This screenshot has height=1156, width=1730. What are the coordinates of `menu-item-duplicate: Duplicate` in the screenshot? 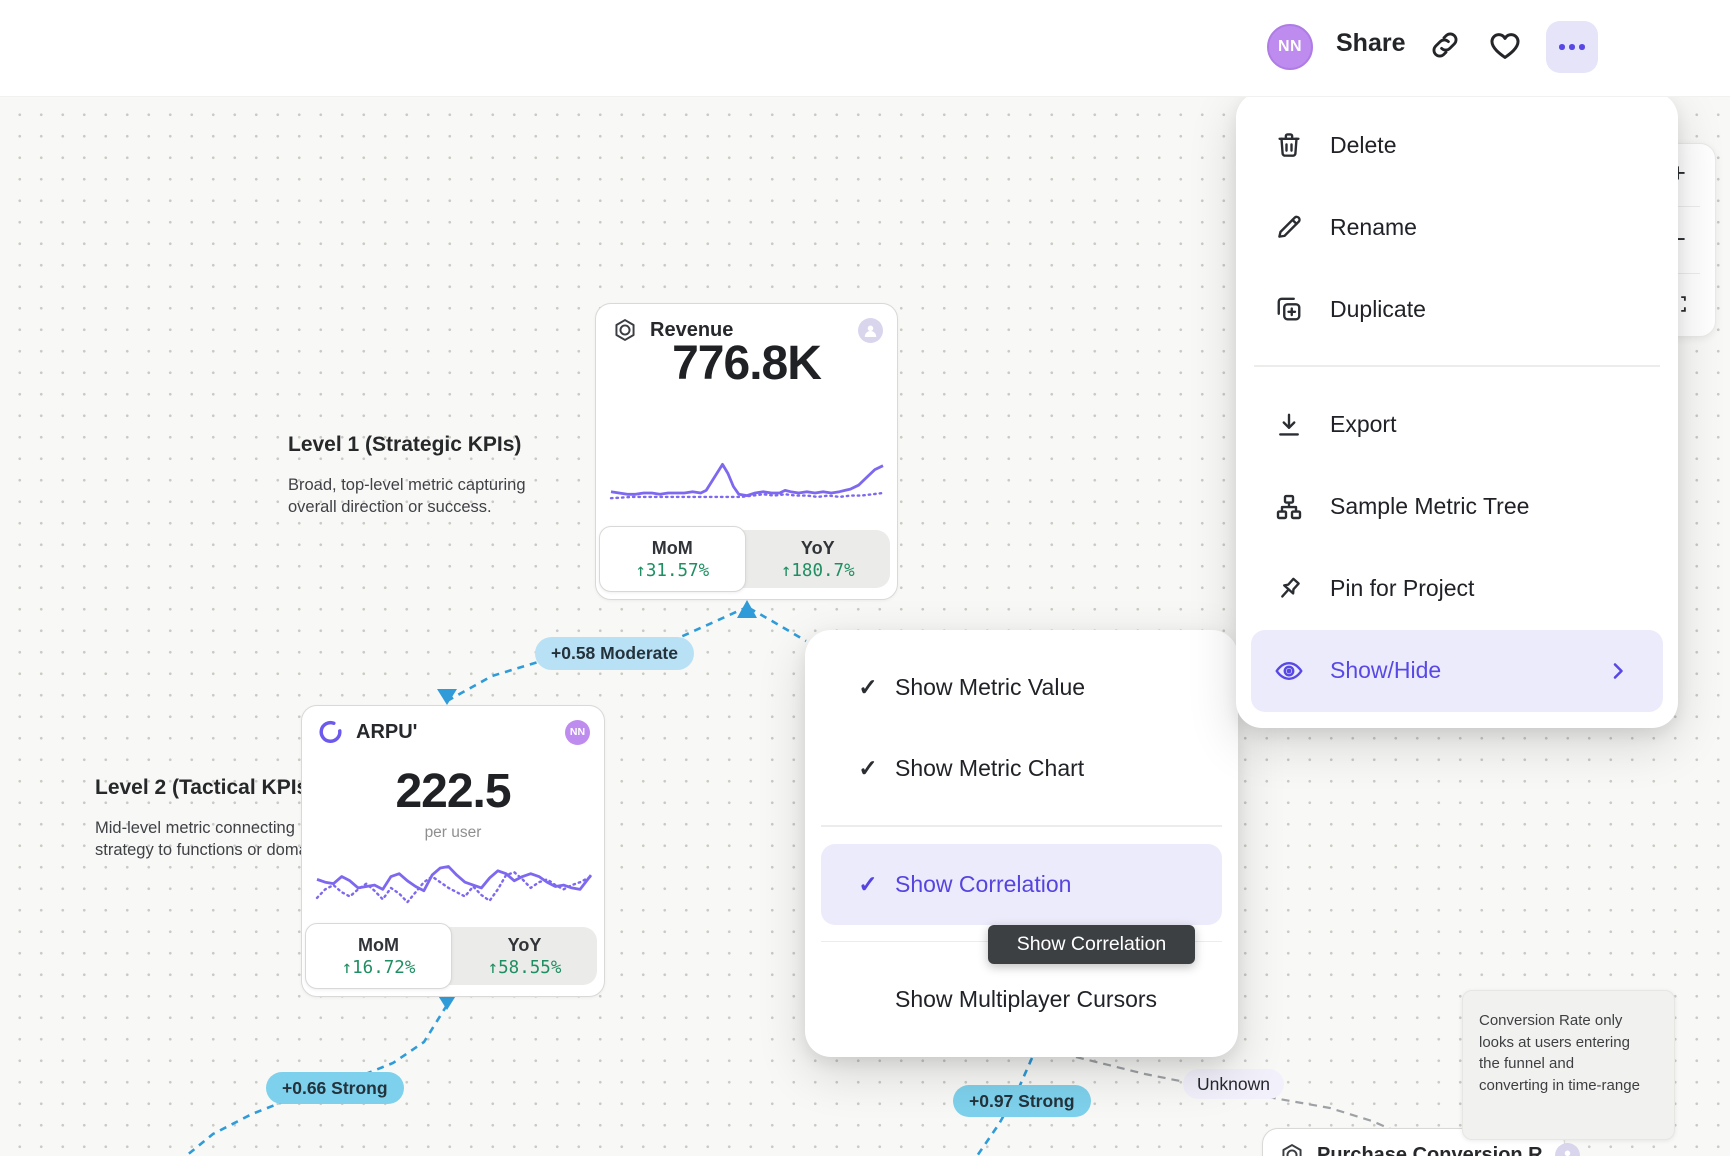 It's located at (1457, 309).